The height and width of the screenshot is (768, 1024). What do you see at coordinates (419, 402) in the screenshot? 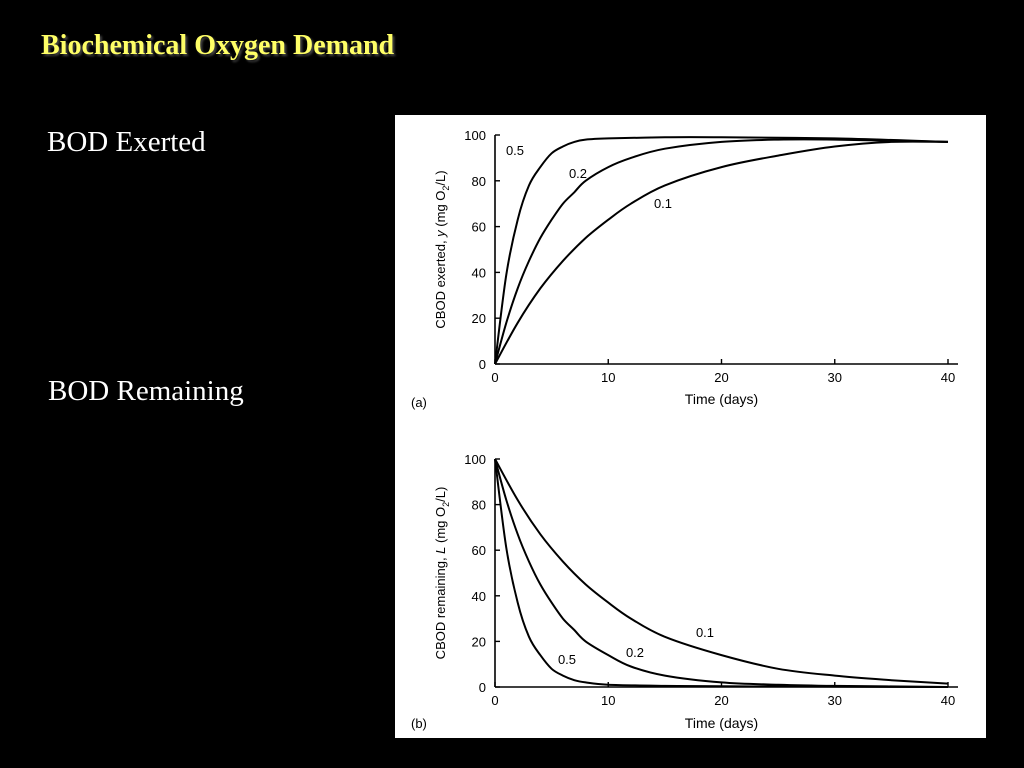
I see `panel-label: (a)` at bounding box center [419, 402].